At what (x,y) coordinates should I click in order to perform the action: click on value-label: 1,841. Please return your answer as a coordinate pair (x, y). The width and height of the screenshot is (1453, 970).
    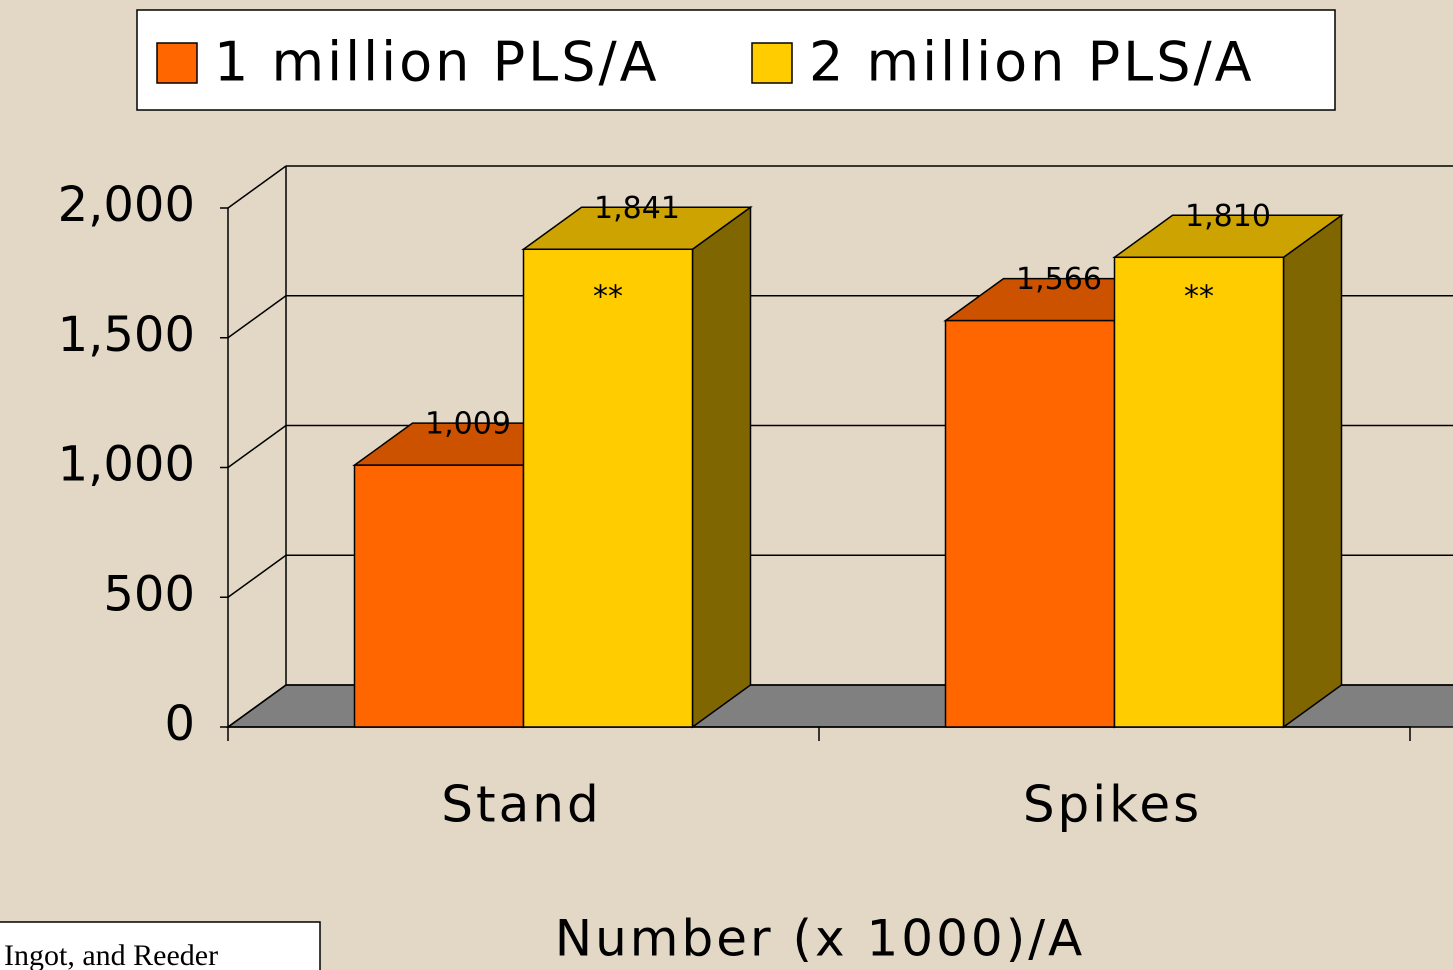
    Looking at the image, I should click on (637, 208).